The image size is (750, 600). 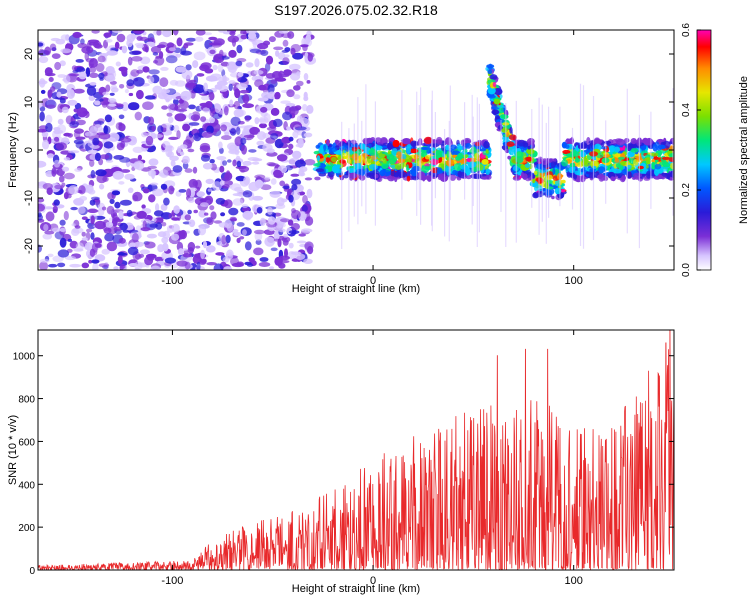 I want to click on spectrogram-y-tick-label: 20, so click(x=29, y=54).